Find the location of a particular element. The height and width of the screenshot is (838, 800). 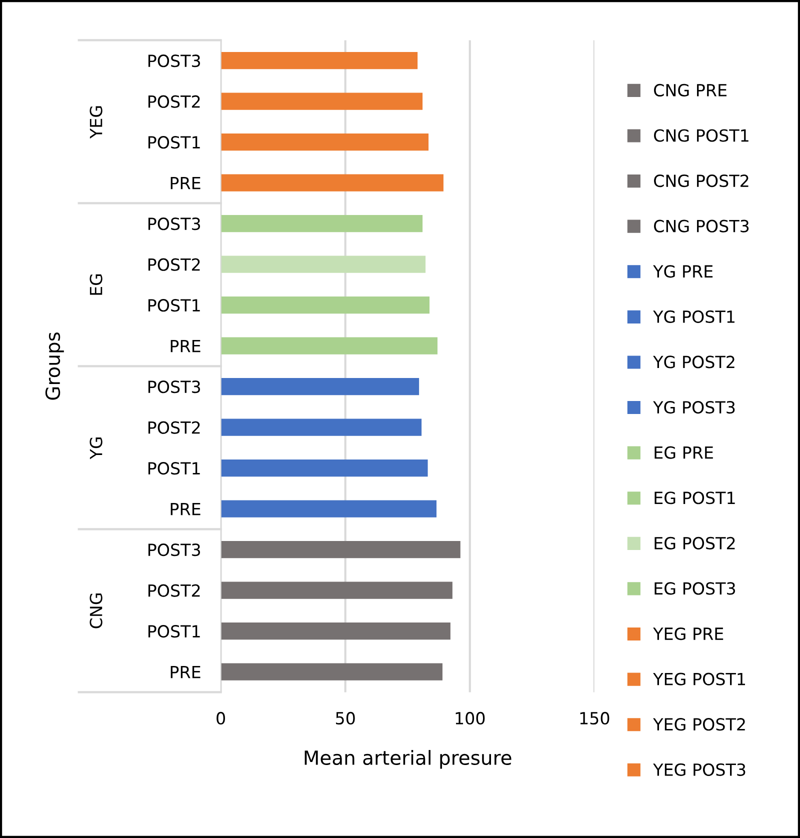

x-axis-title: Mean arterial presure is located at coordinates (408, 759).